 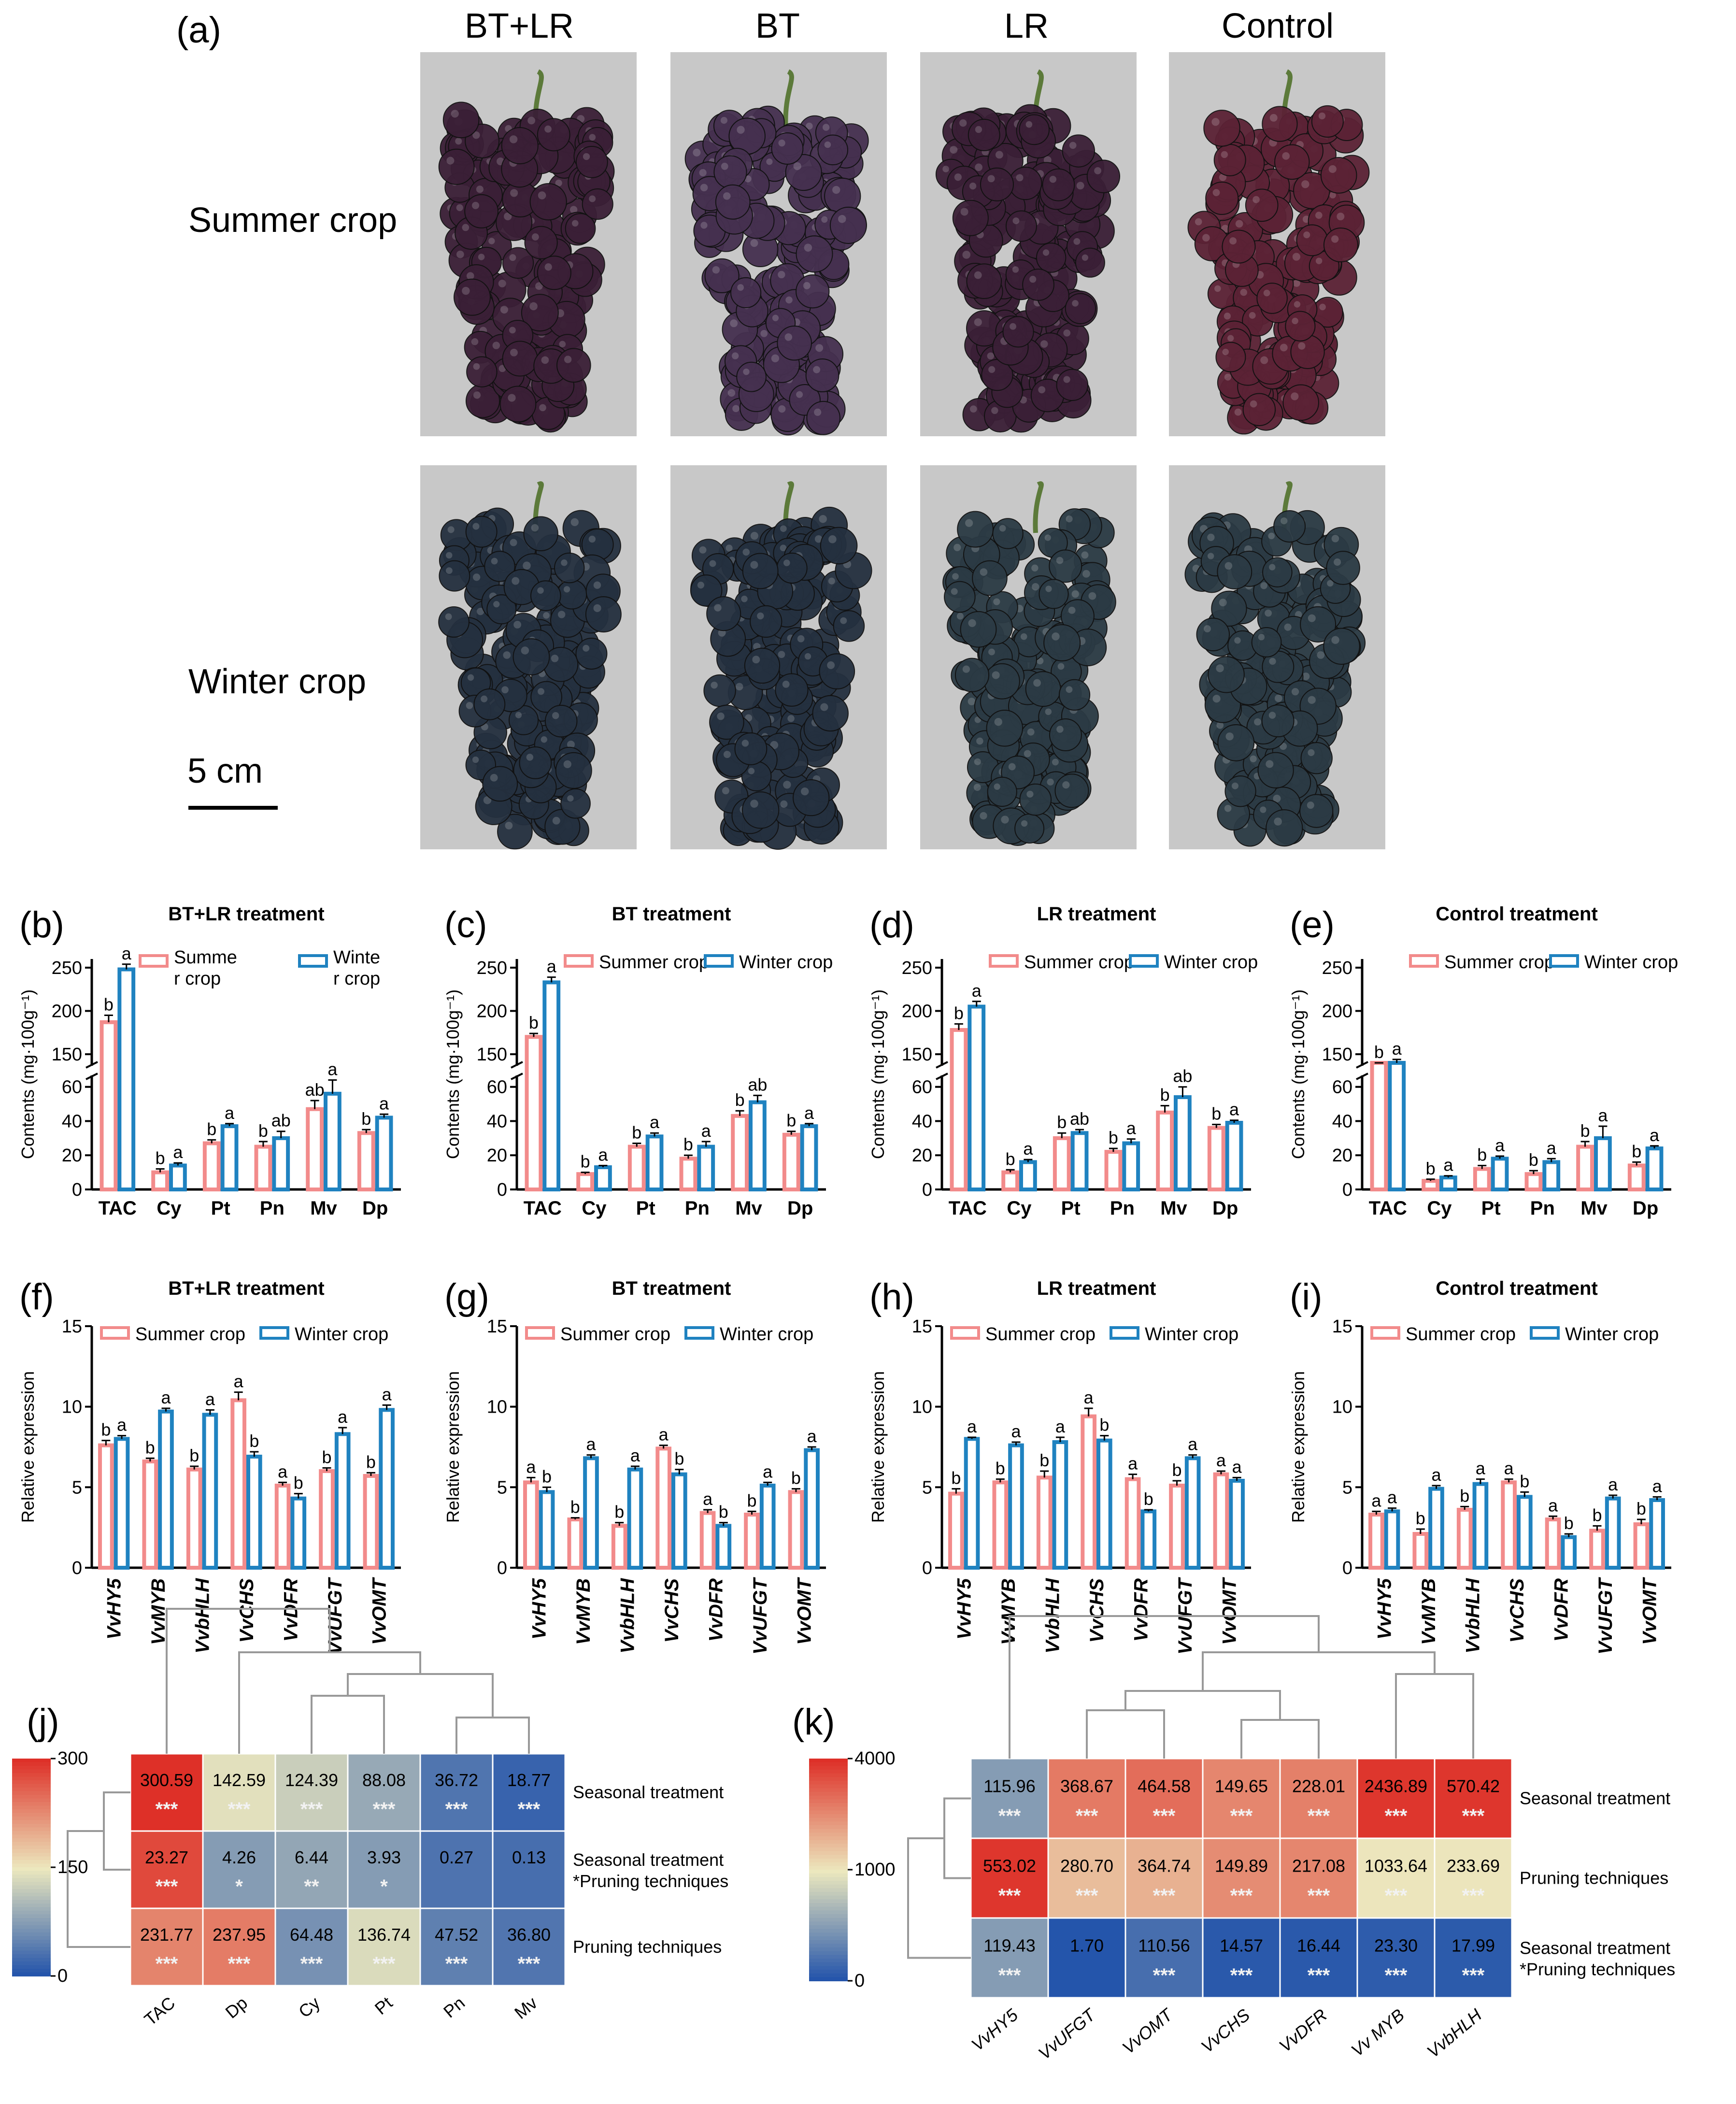 I want to click on y-tick-label: 200, so click(x=1337, y=1012).